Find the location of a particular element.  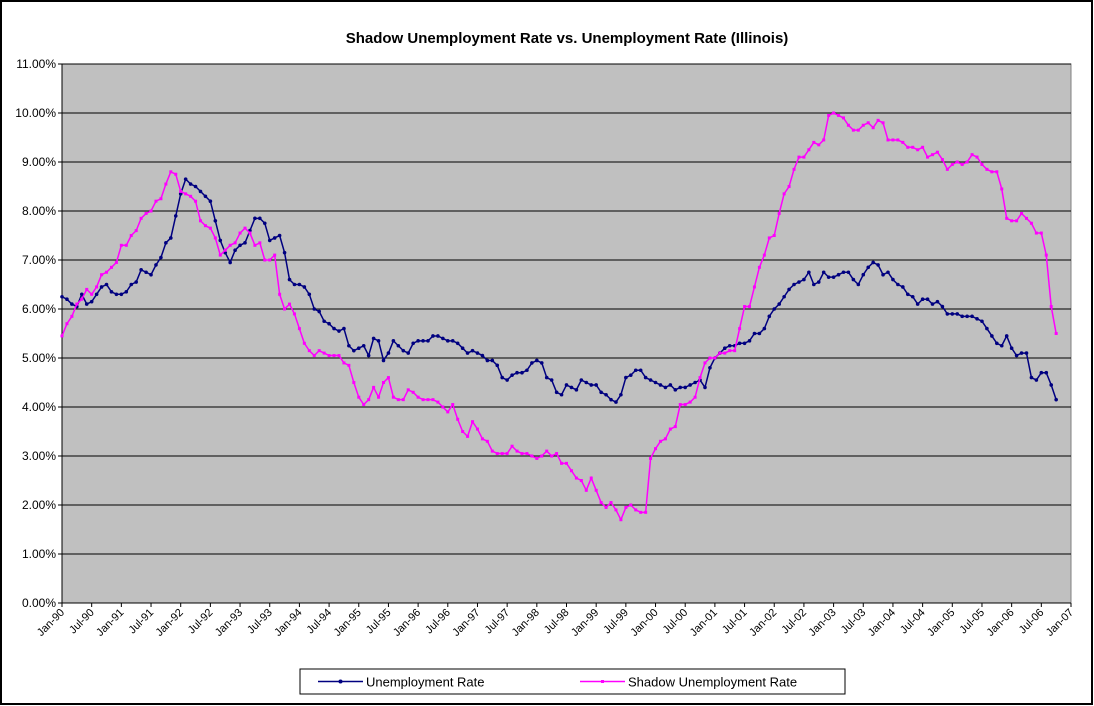

legend-label: Unemployment Rate is located at coordinates (425, 682).